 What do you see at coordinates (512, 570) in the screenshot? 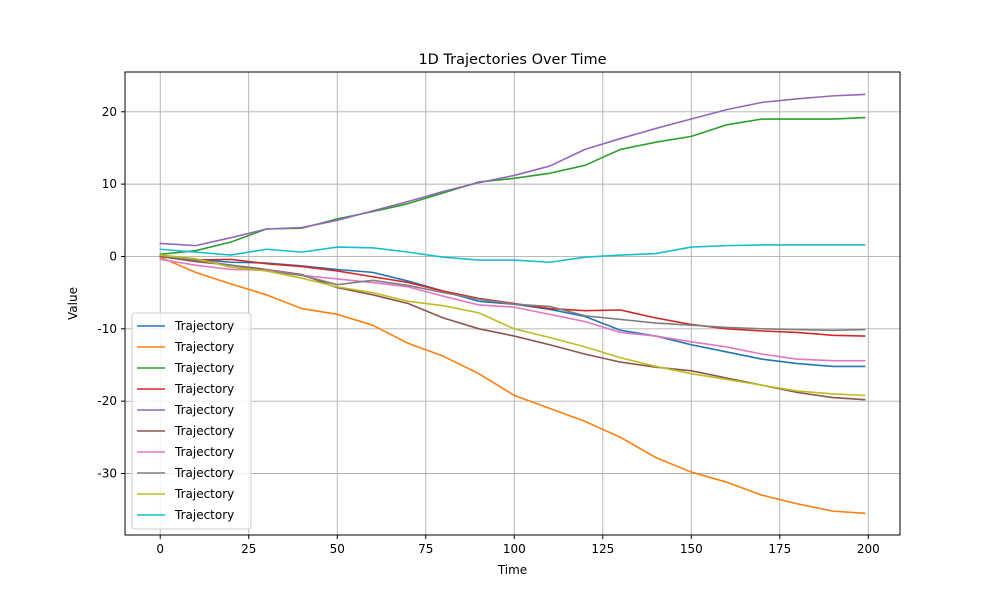
I see `x-axis-label: Time` at bounding box center [512, 570].